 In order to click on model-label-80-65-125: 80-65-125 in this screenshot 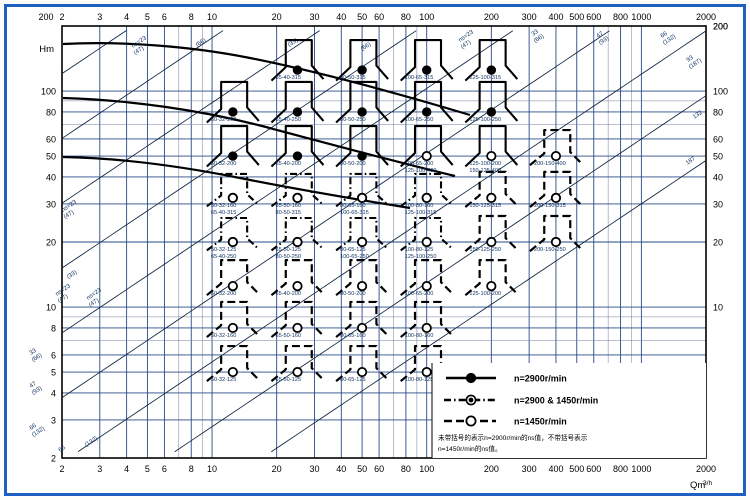, I will do `click(353, 380)`.